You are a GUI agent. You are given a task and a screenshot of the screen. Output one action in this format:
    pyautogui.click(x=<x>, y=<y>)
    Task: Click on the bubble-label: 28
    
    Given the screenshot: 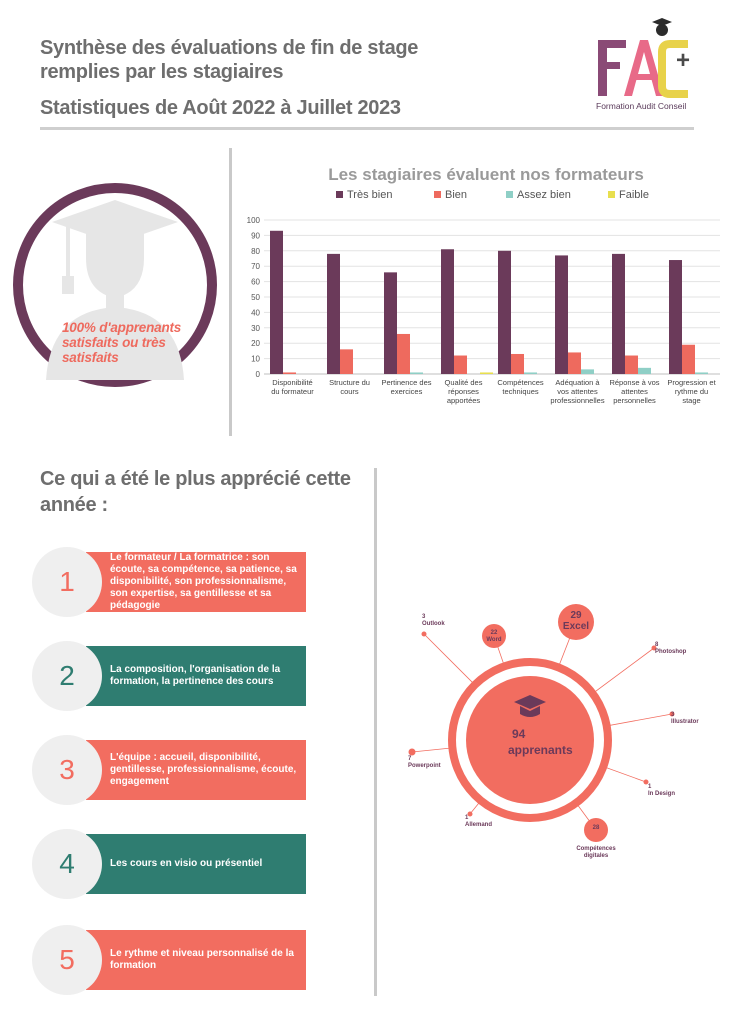 What is the action you would take?
    pyautogui.click(x=596, y=828)
    